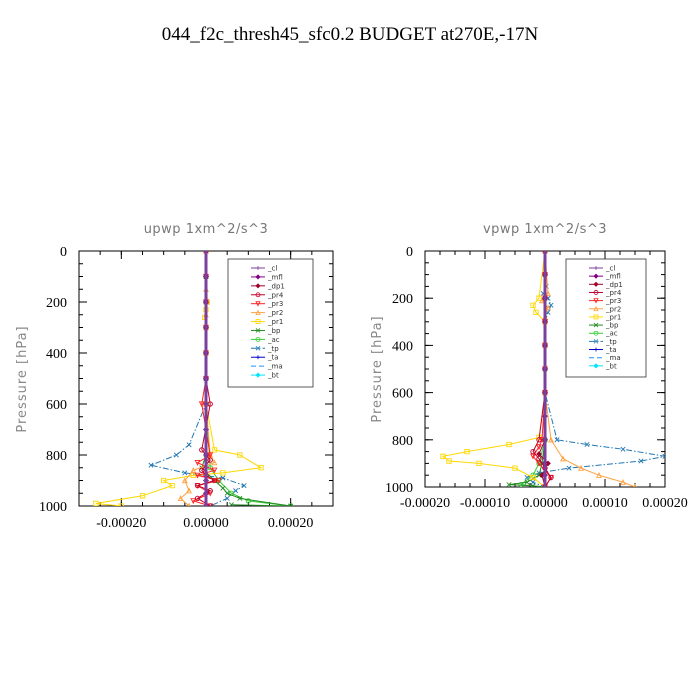  What do you see at coordinates (275, 313) in the screenshot?
I see `legend-label: _pr2` at bounding box center [275, 313].